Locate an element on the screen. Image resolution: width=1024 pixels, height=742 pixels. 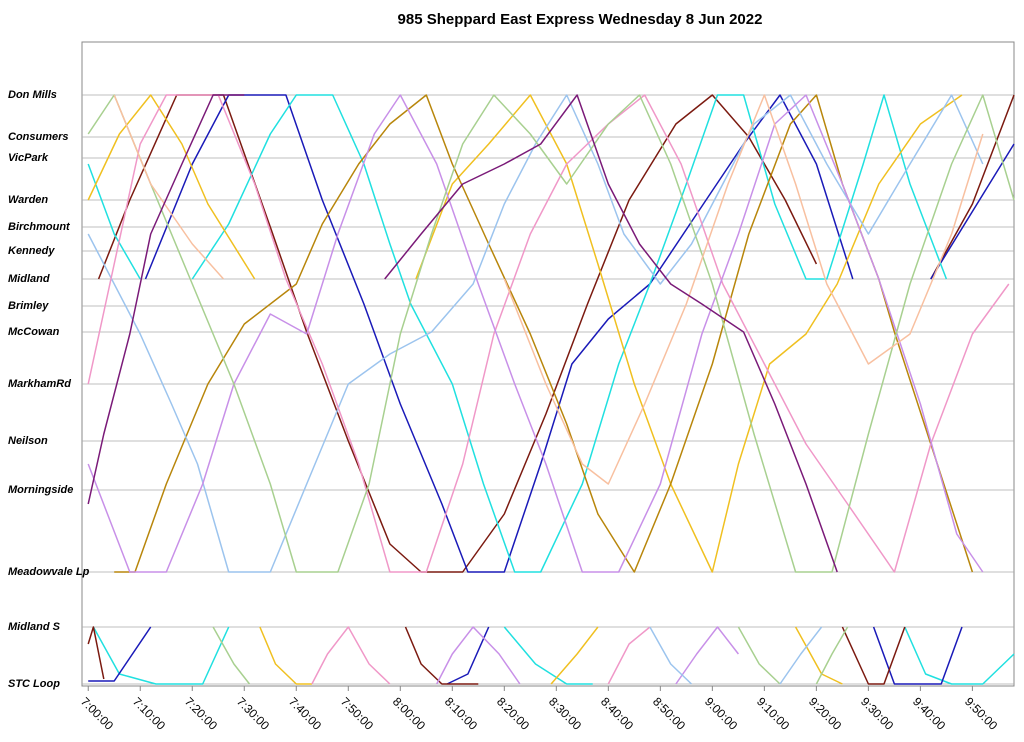
x-tick-label: 7:20:00 is located at coordinates (201, 713).